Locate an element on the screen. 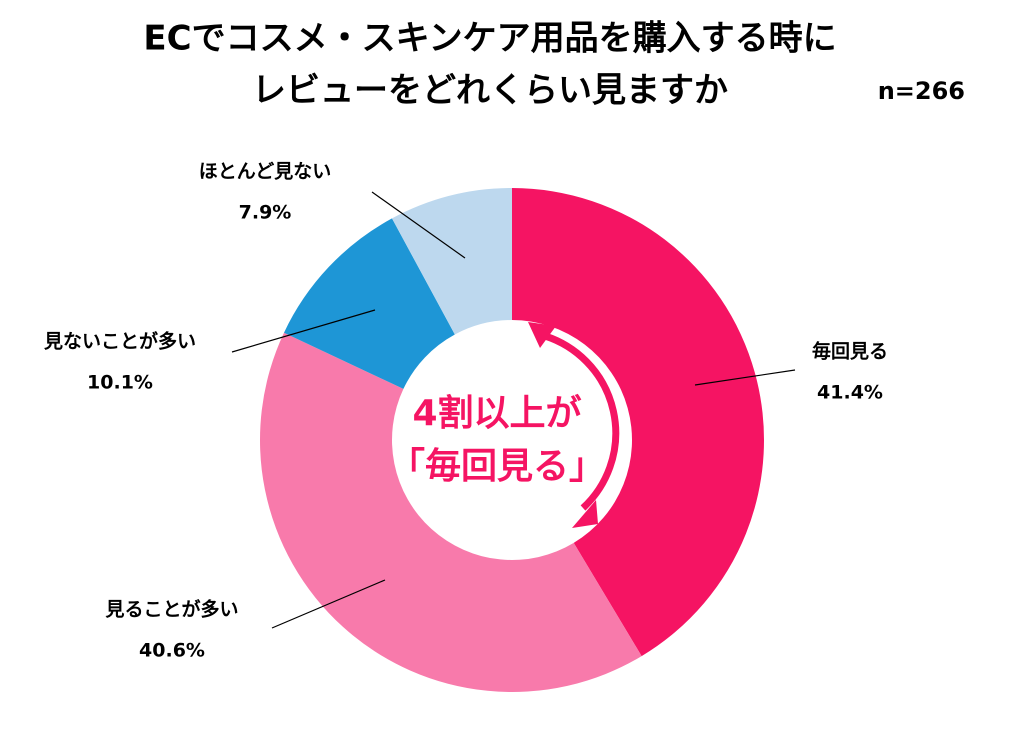 The image size is (1024, 746). category-label: ほとんど見ない is located at coordinates (265, 172).